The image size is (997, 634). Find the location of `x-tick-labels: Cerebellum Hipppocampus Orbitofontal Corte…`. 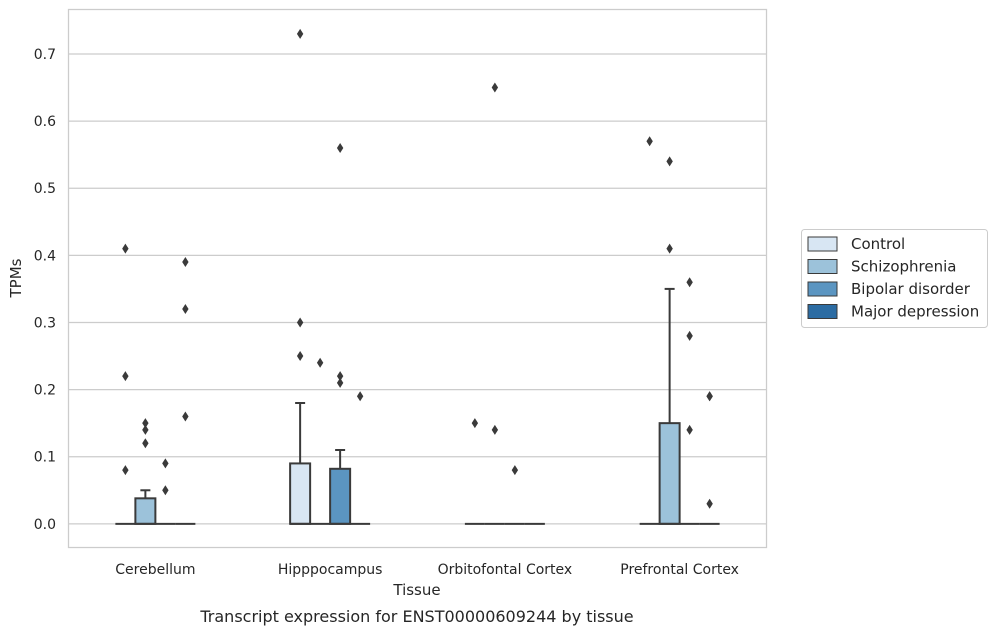

x-tick-labels: Cerebellum Hipppocampus Orbitofontal Corte… is located at coordinates (427, 570).